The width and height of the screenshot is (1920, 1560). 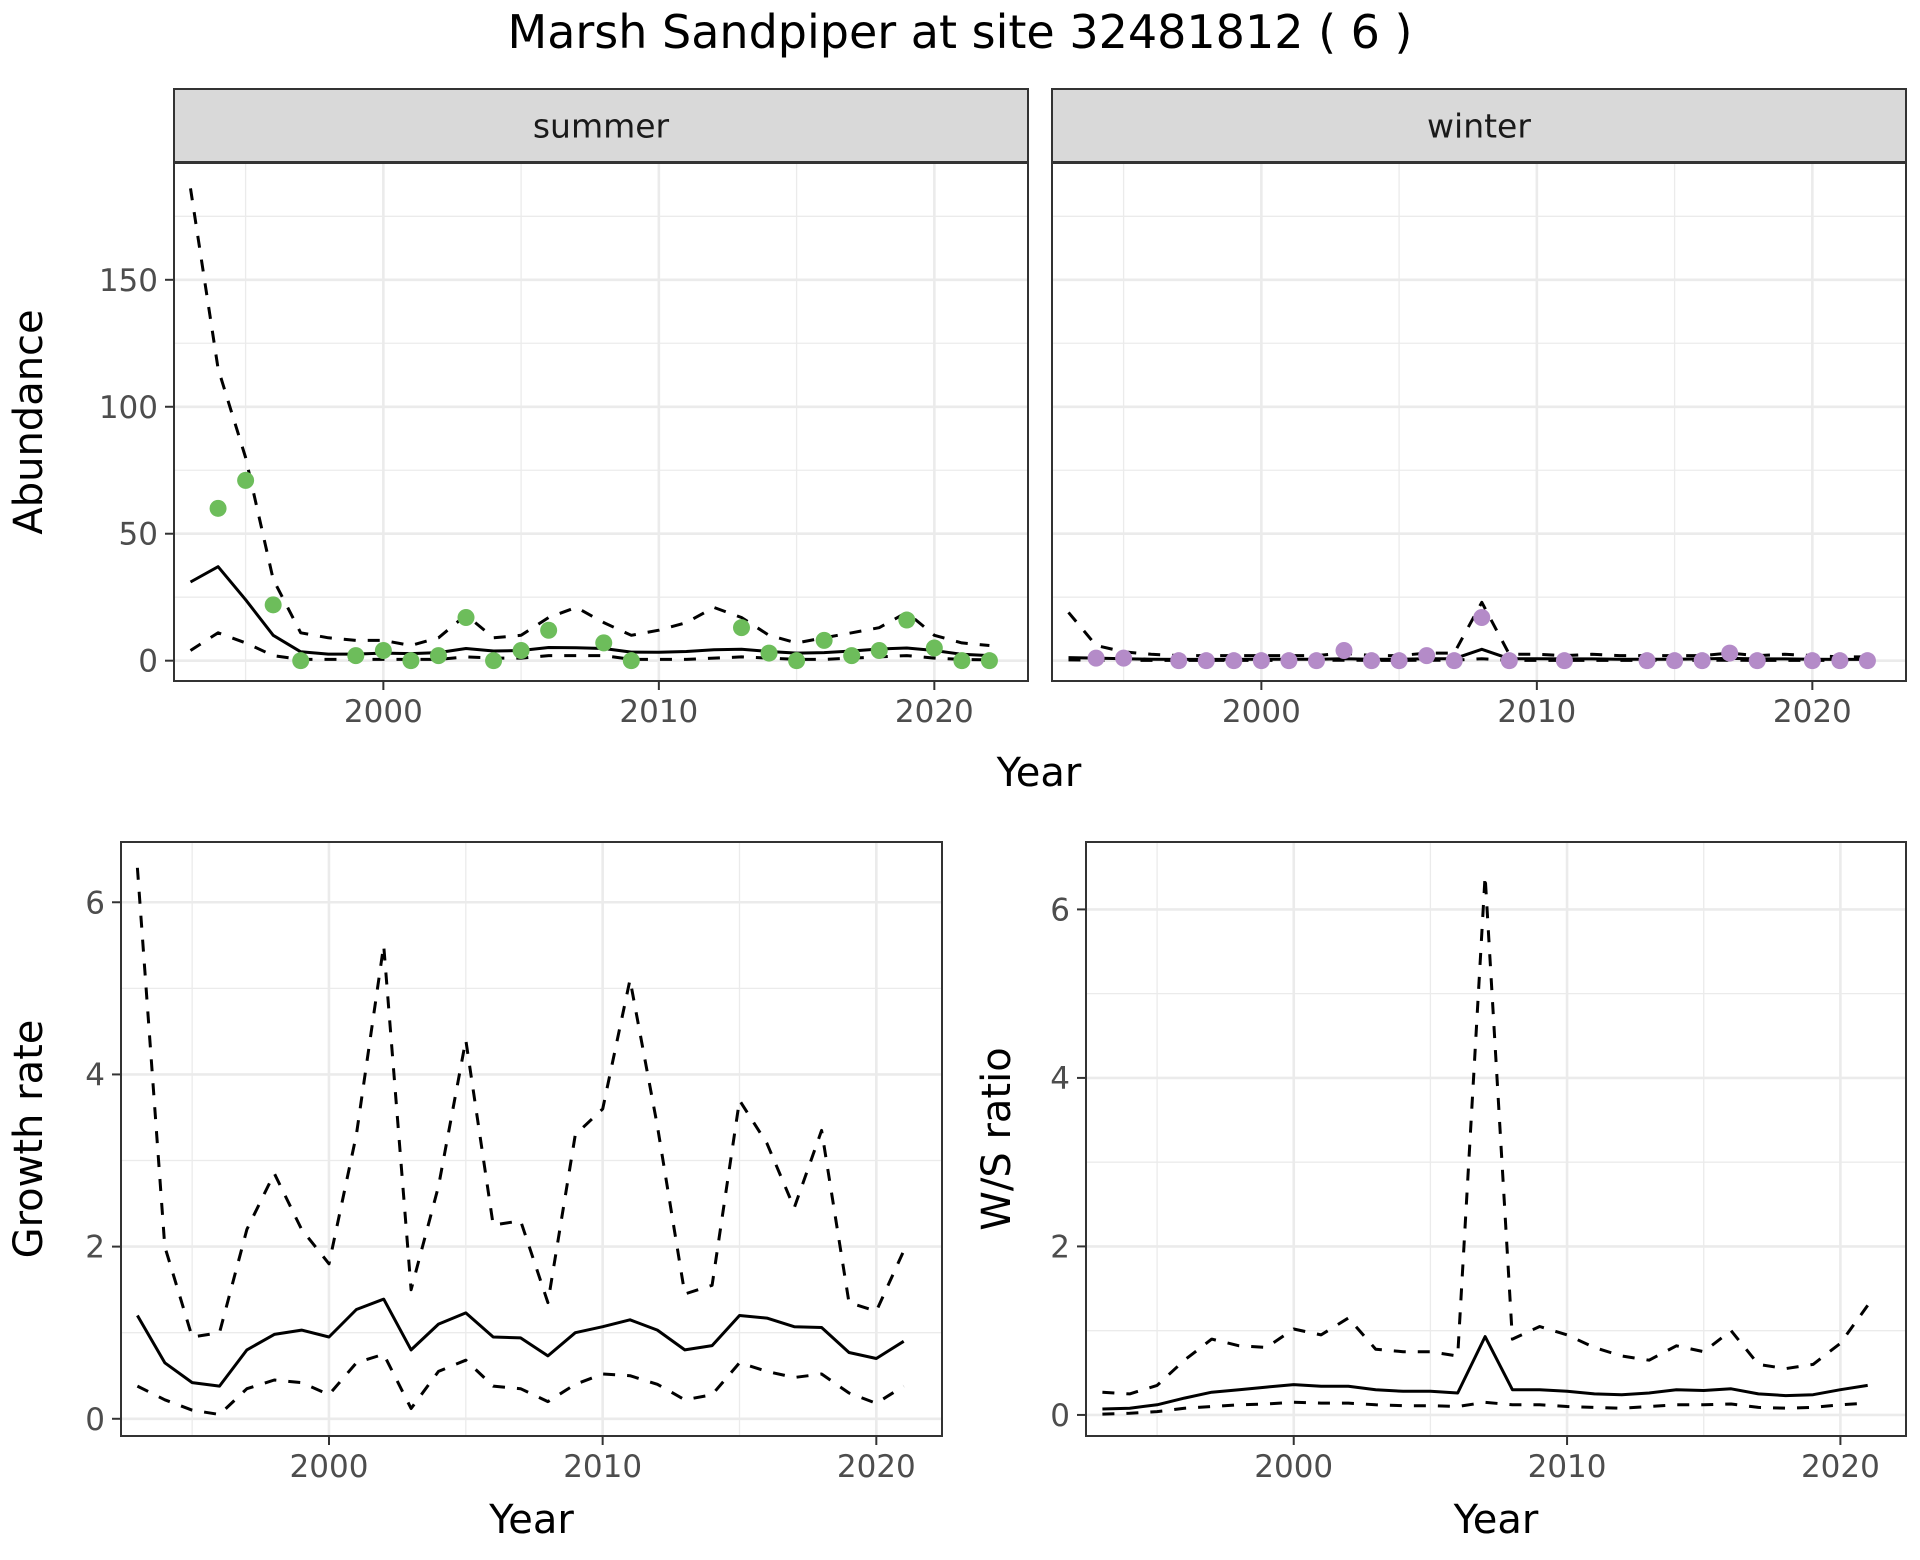 I want to click on y-axis-label: W/S ratio, so click(x=997, y=1138).